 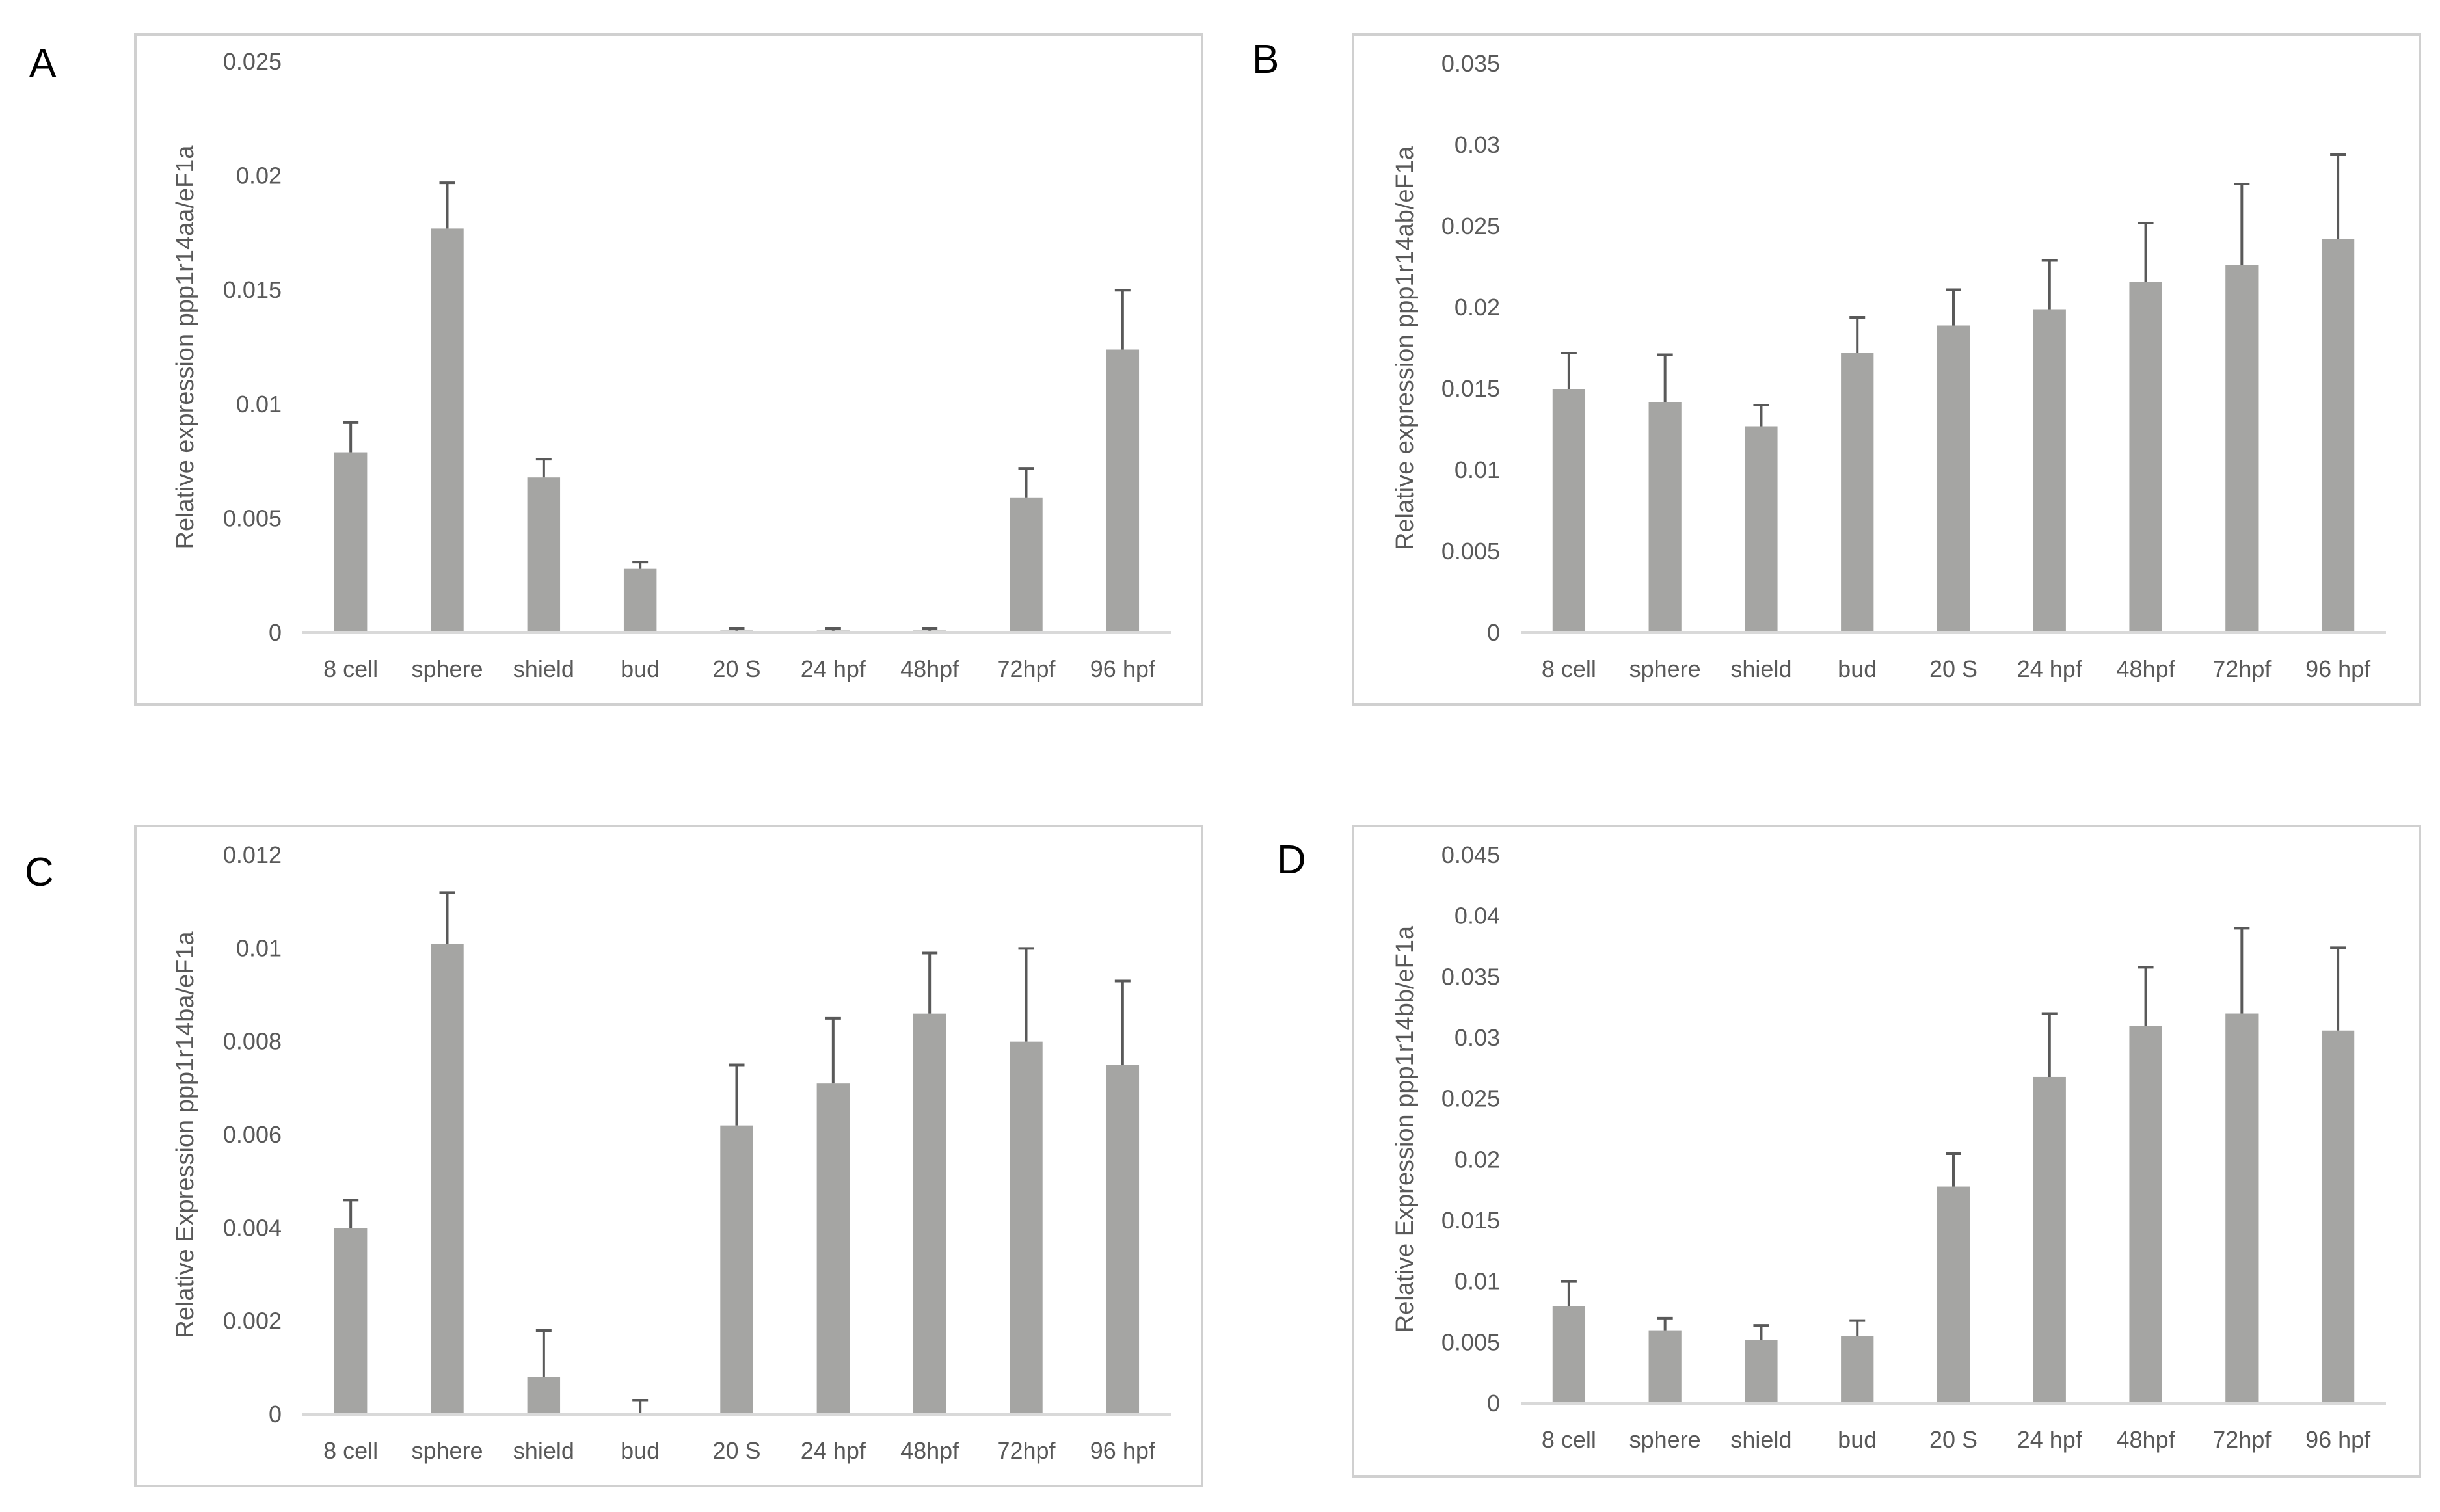 What do you see at coordinates (39, 872) in the screenshot?
I see `panel-letter: C` at bounding box center [39, 872].